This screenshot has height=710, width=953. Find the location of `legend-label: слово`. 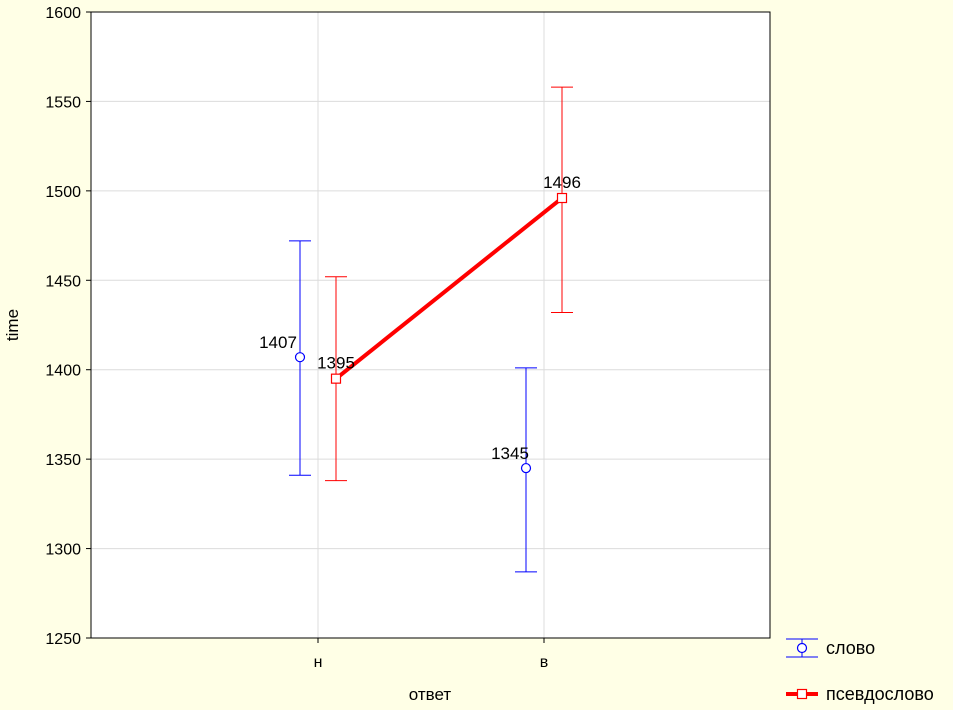

legend-label: слово is located at coordinates (850, 648).